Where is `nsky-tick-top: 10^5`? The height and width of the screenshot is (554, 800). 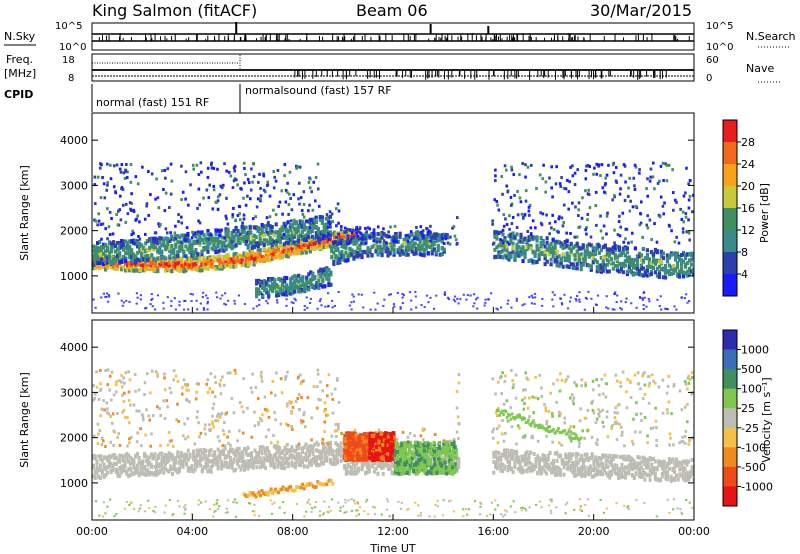
nsky-tick-top: 10^5 is located at coordinates (68, 26).